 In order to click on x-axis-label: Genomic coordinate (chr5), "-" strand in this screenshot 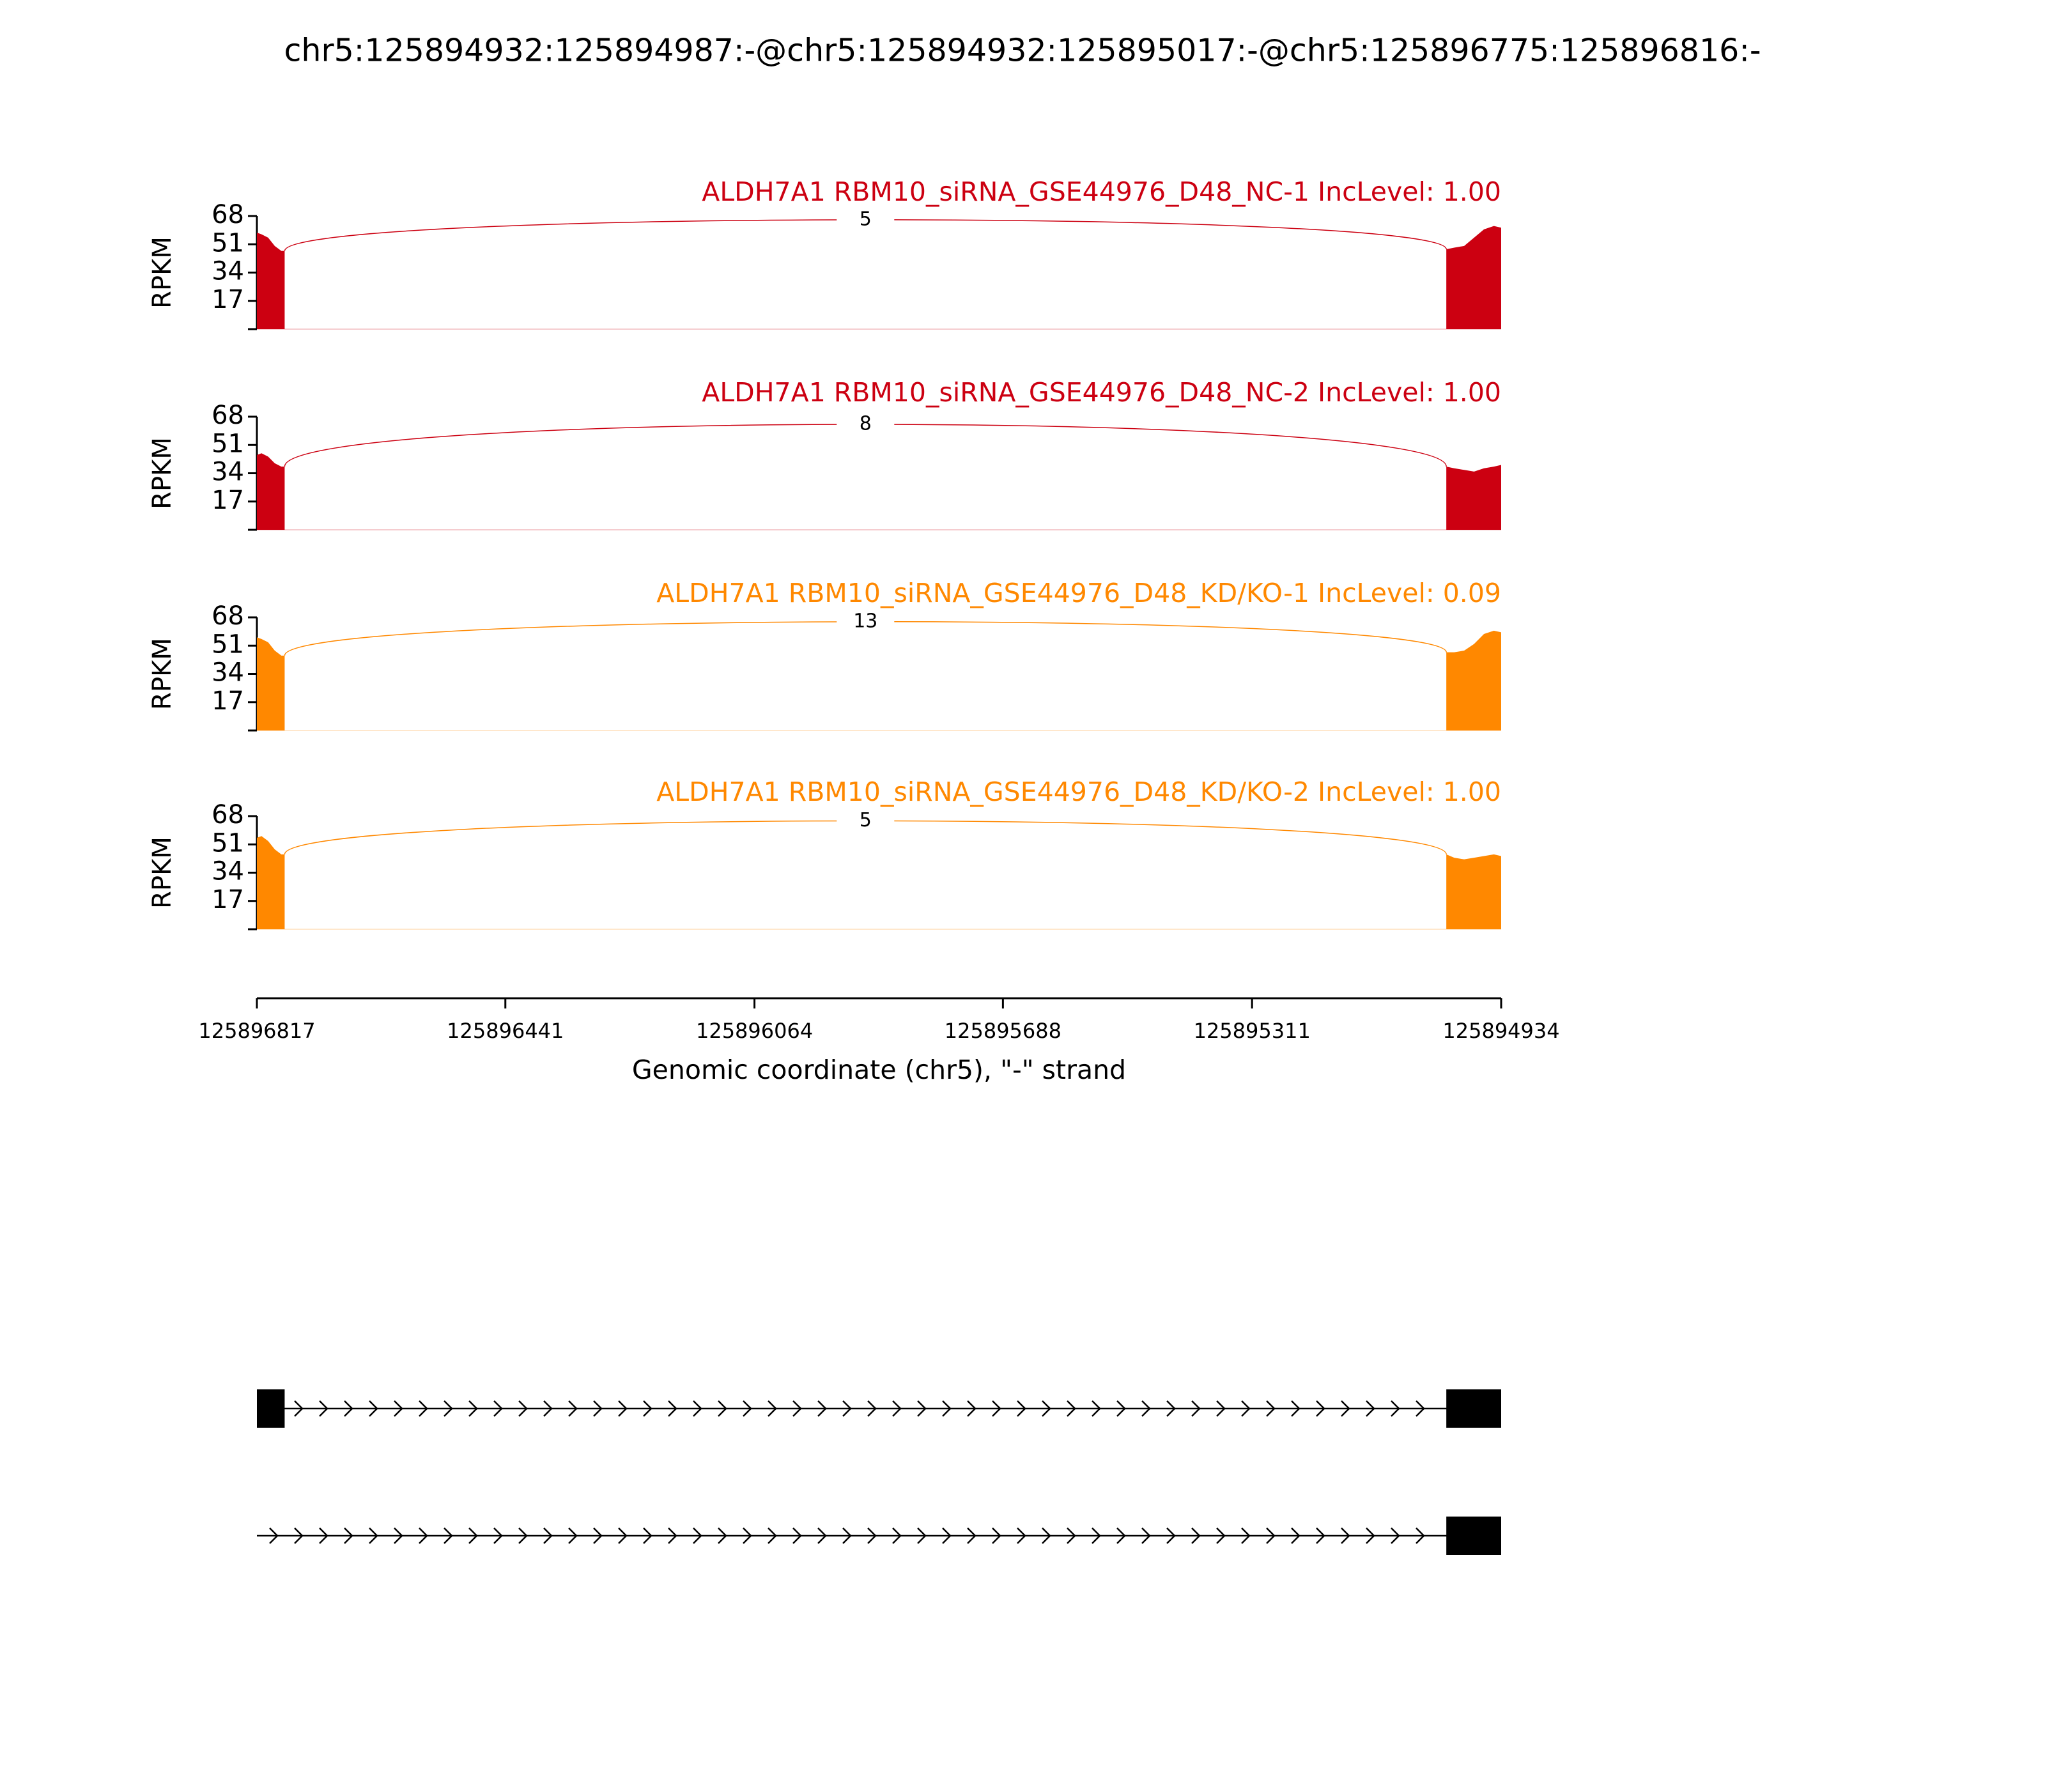, I will do `click(879, 1069)`.